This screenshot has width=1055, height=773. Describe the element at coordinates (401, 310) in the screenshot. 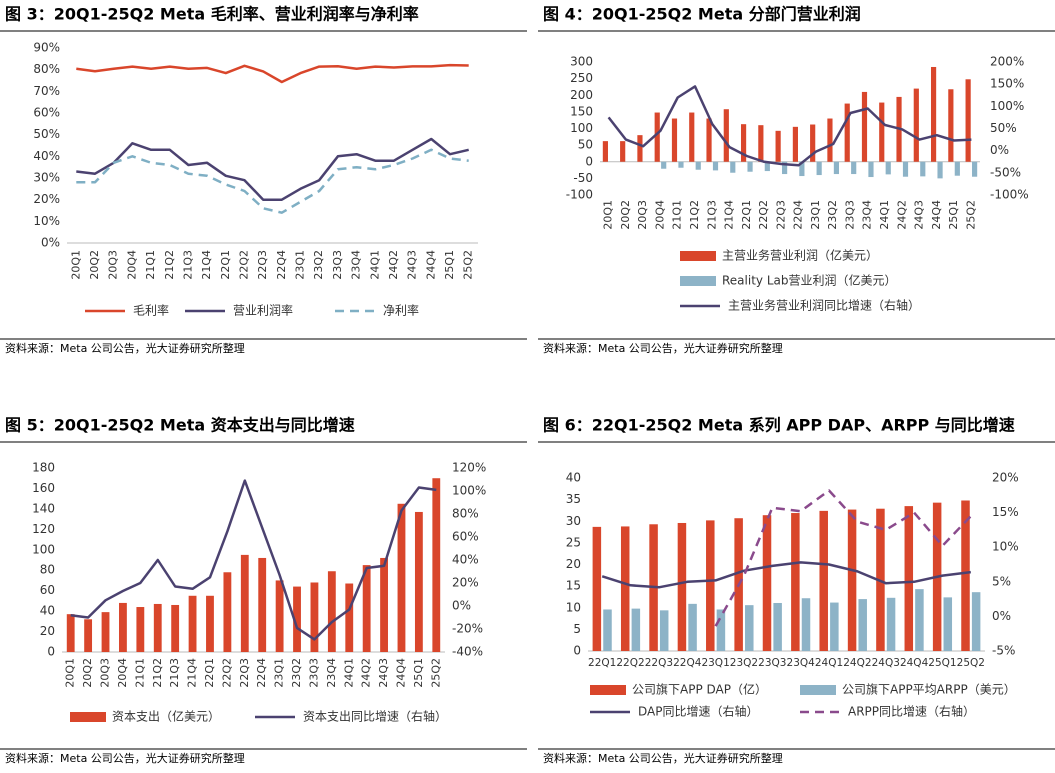

I see `legend-label: 净利率` at that location.